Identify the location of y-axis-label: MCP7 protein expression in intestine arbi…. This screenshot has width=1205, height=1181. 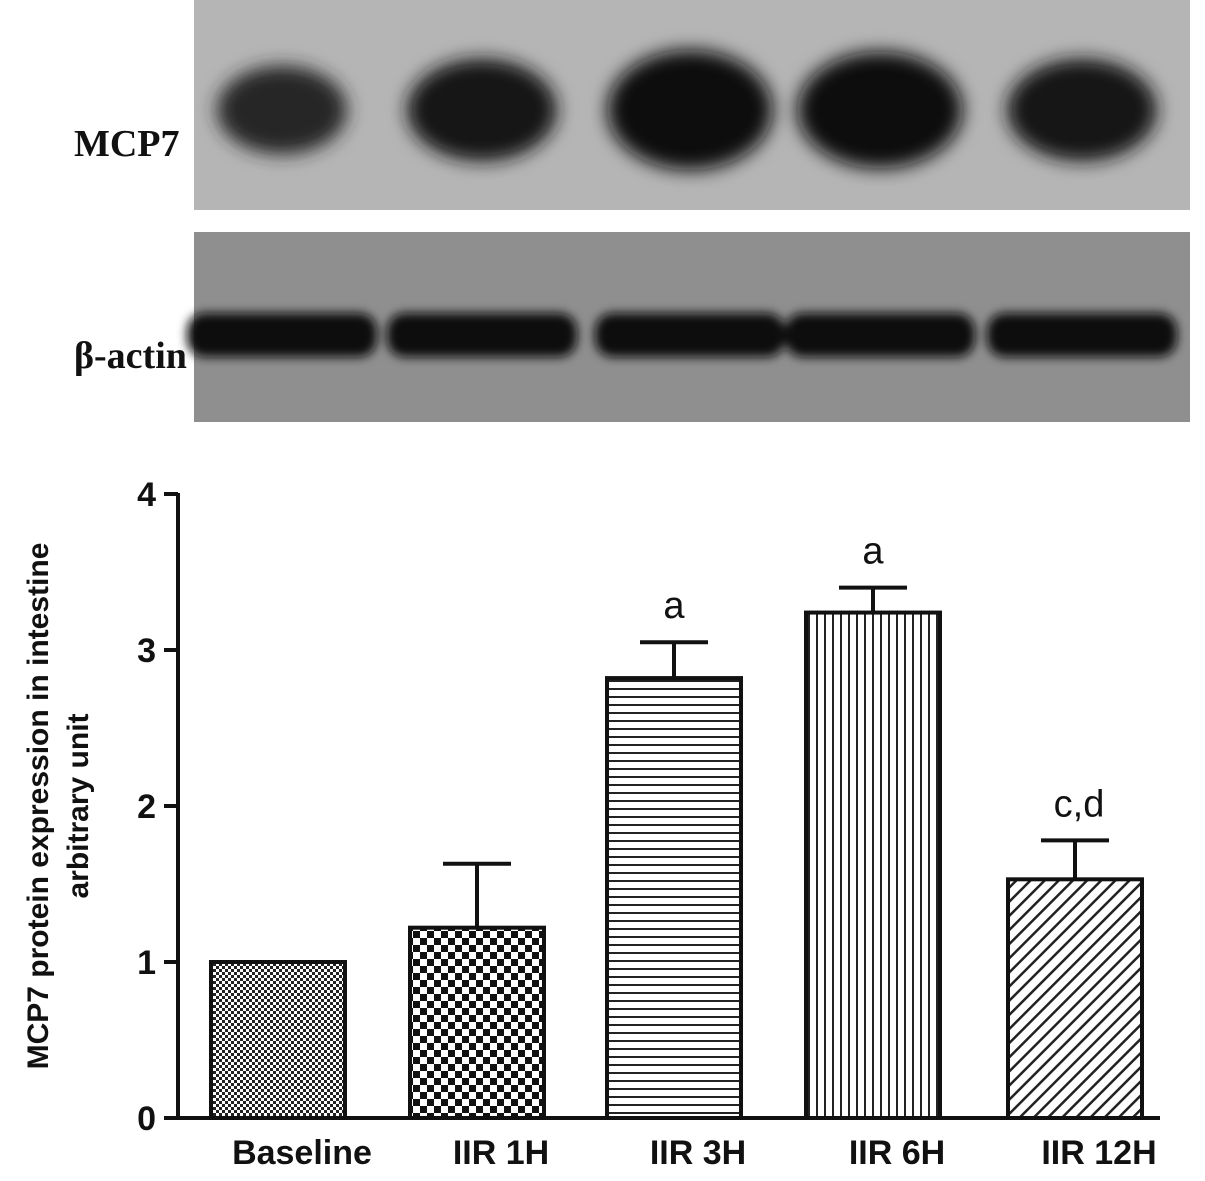
(58, 806).